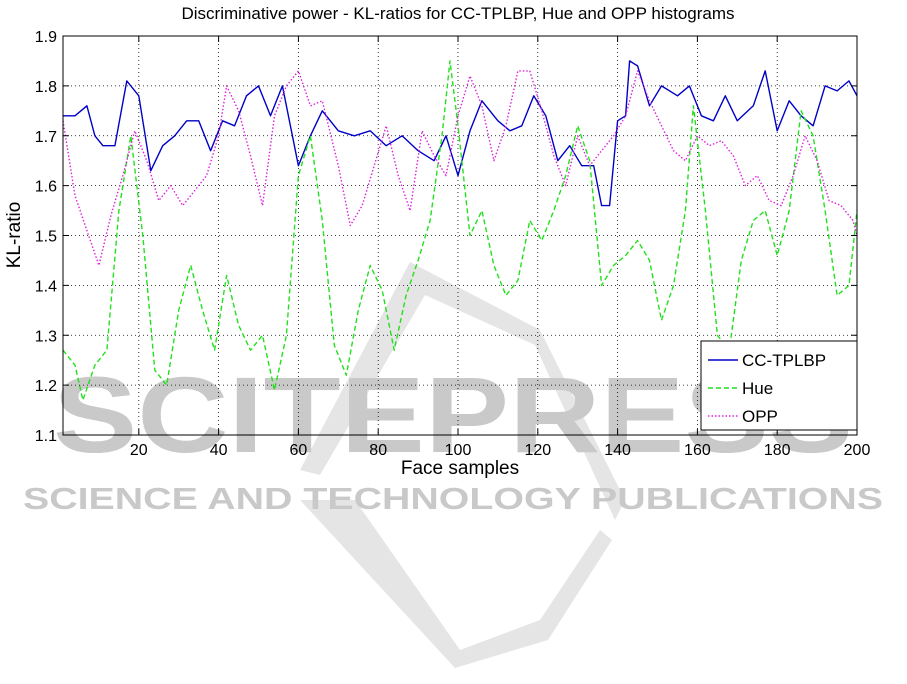 The image size is (907, 684). What do you see at coordinates (458, 450) in the screenshot?
I see `x-tick-label: 100` at bounding box center [458, 450].